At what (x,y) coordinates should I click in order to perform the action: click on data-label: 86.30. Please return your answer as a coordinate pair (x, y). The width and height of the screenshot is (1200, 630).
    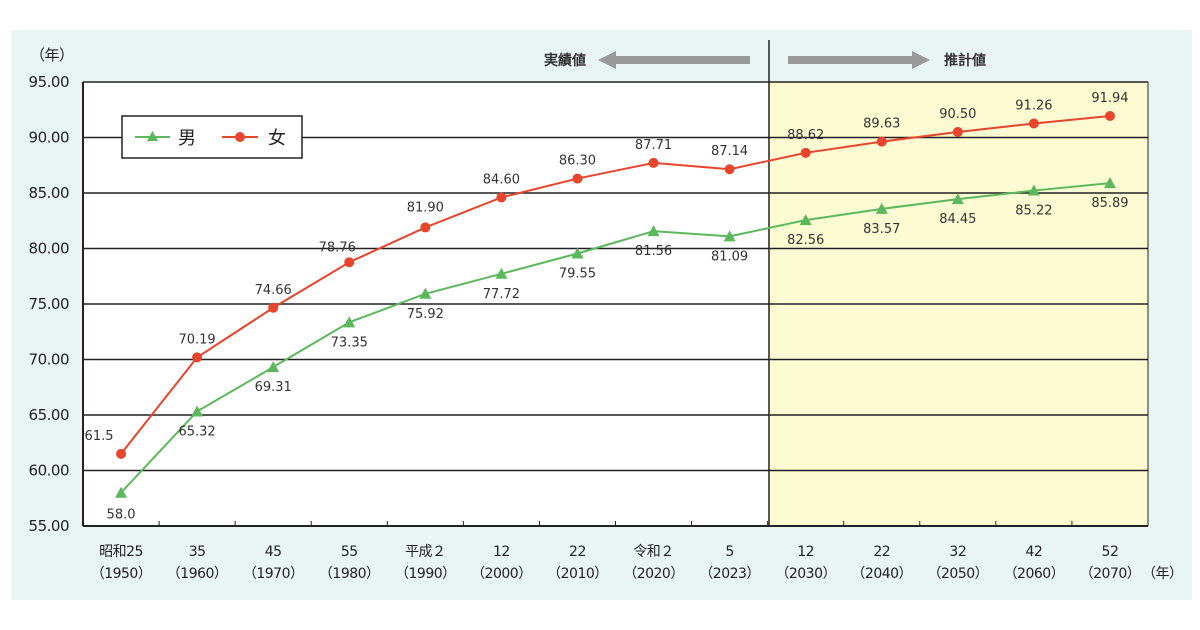
    Looking at the image, I should click on (577, 161).